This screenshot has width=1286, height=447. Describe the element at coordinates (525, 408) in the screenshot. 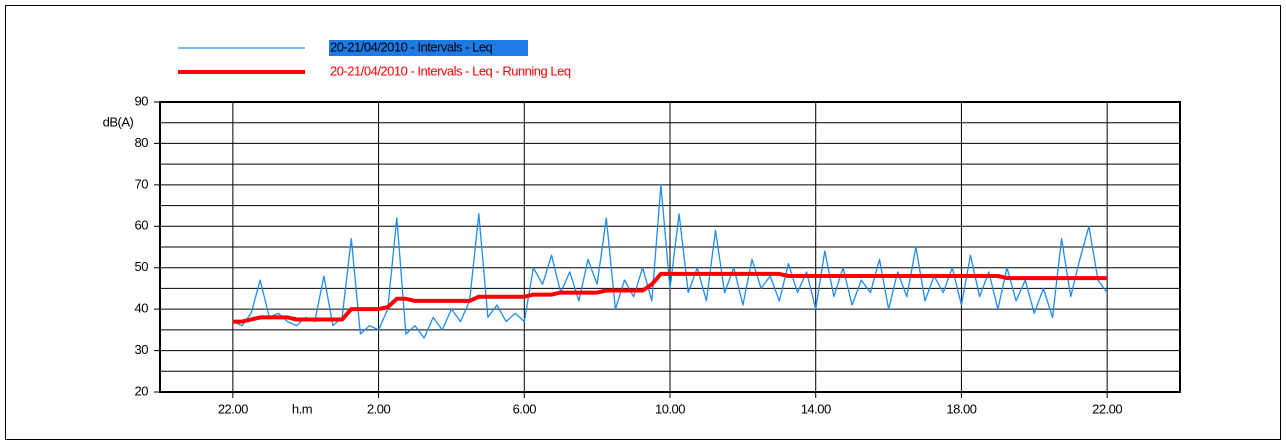

I see `x-tick-label: 6.00` at that location.